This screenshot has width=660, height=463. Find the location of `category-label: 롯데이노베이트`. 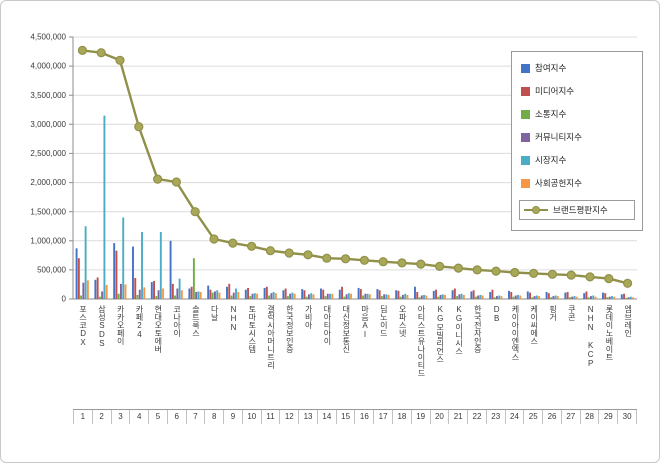

category-label: 롯데이노베이트 is located at coordinates (609, 333).